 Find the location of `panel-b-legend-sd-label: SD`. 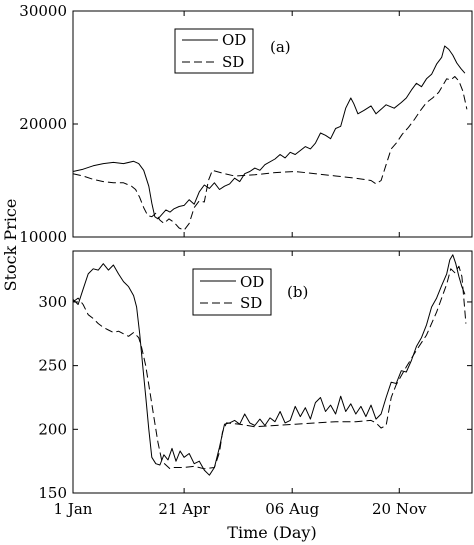

panel-b-legend-sd-label: SD is located at coordinates (251, 303).